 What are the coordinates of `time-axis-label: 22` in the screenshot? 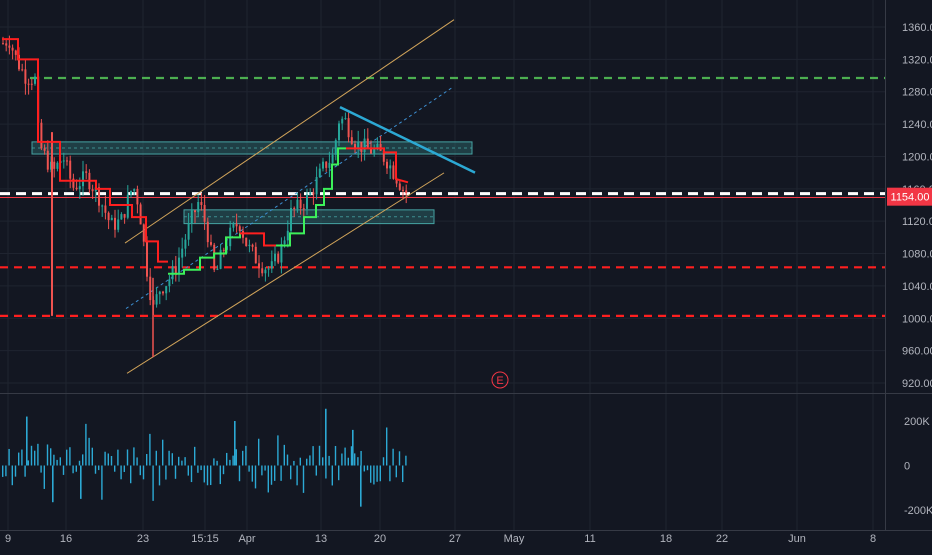 It's located at (722, 539).